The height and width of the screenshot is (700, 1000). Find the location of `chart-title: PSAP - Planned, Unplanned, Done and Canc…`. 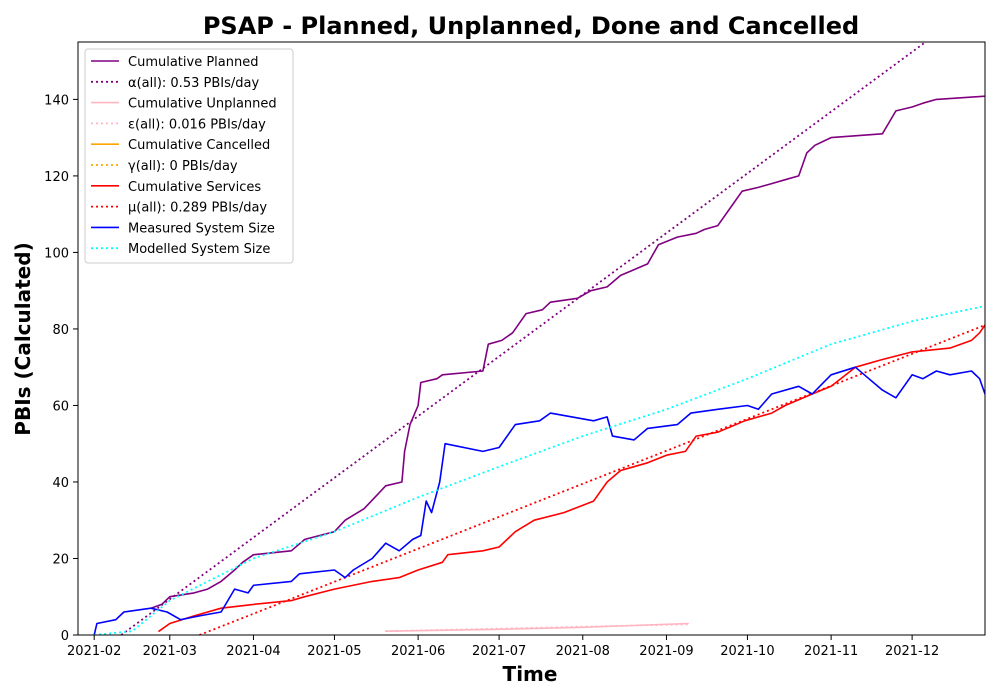

chart-title: PSAP - Planned, Unplanned, Done and Canc… is located at coordinates (531, 26).